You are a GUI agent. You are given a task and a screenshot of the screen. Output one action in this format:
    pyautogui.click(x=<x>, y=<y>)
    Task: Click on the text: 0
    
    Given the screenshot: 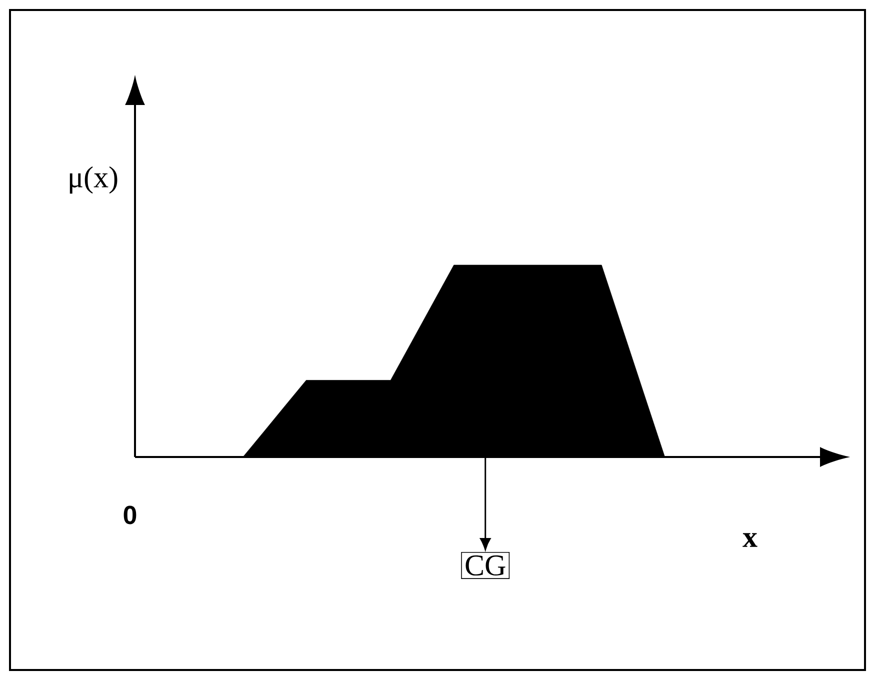 What is the action you would take?
    pyautogui.click(x=130, y=515)
    